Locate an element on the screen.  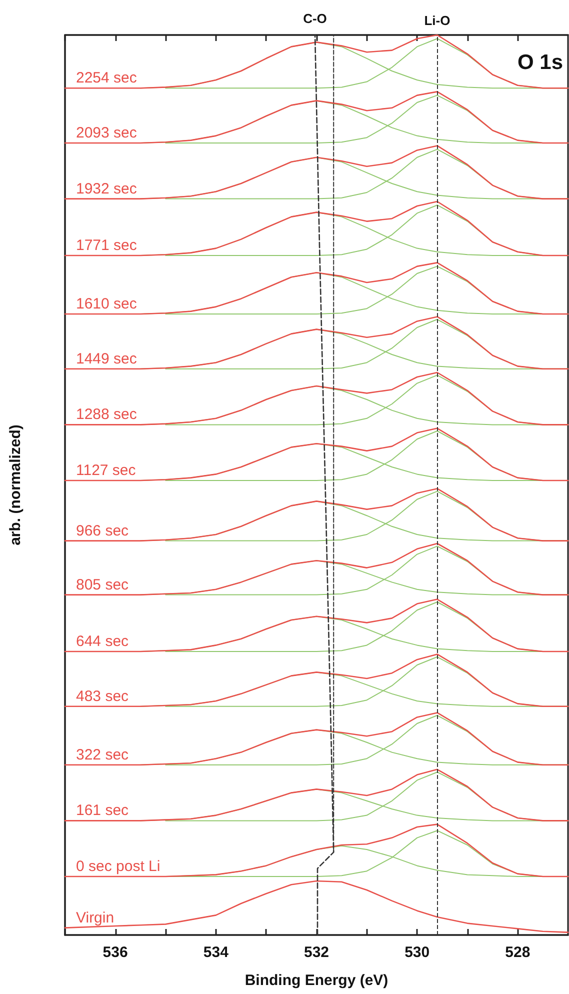
series-label: 2254 sec is located at coordinates (107, 78).